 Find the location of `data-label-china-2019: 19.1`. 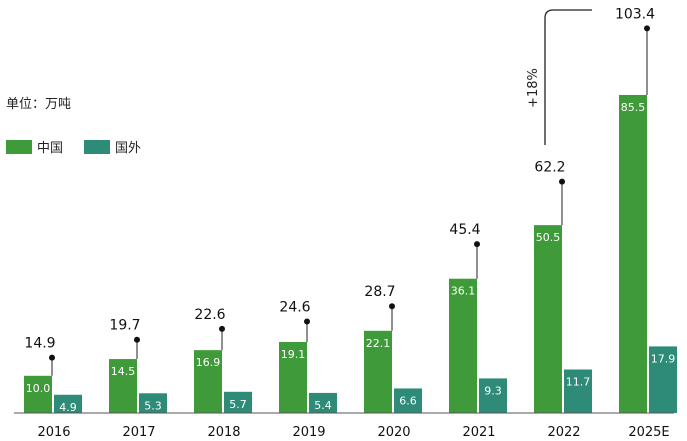

data-label-china-2019: 19.1 is located at coordinates (293, 354).